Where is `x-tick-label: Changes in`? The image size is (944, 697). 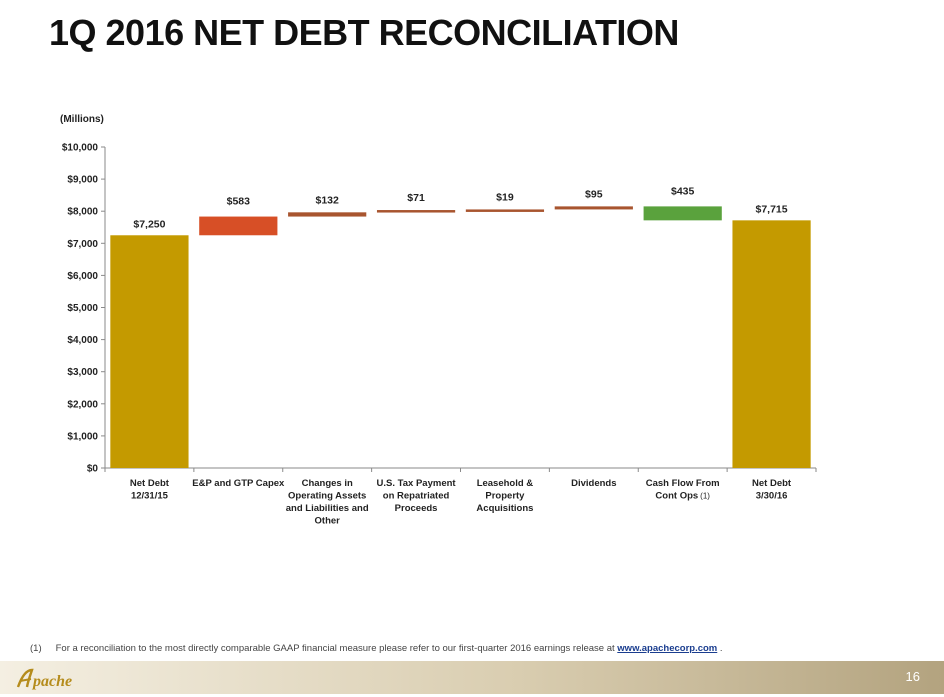
x-tick-label: Changes in is located at coordinates (327, 483).